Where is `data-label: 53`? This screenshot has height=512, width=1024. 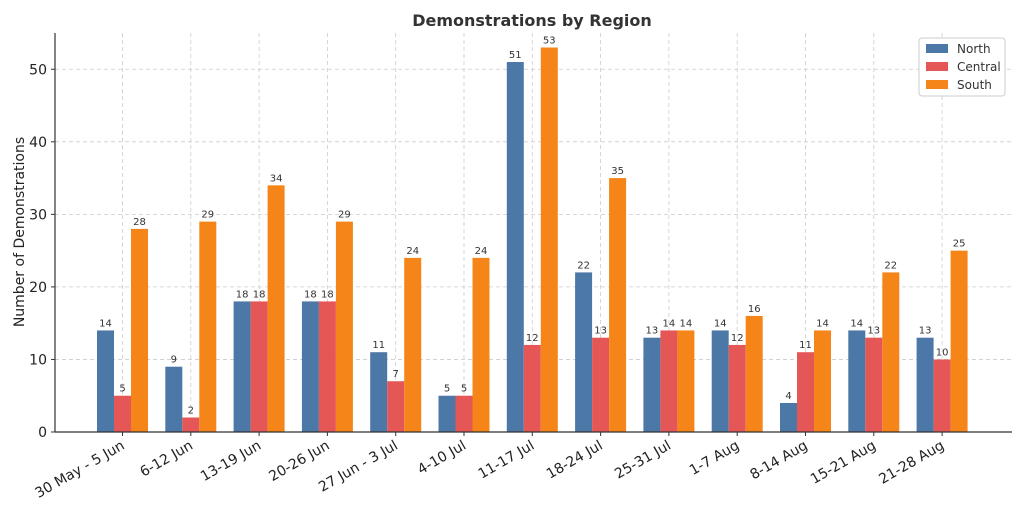 data-label: 53 is located at coordinates (549, 41).